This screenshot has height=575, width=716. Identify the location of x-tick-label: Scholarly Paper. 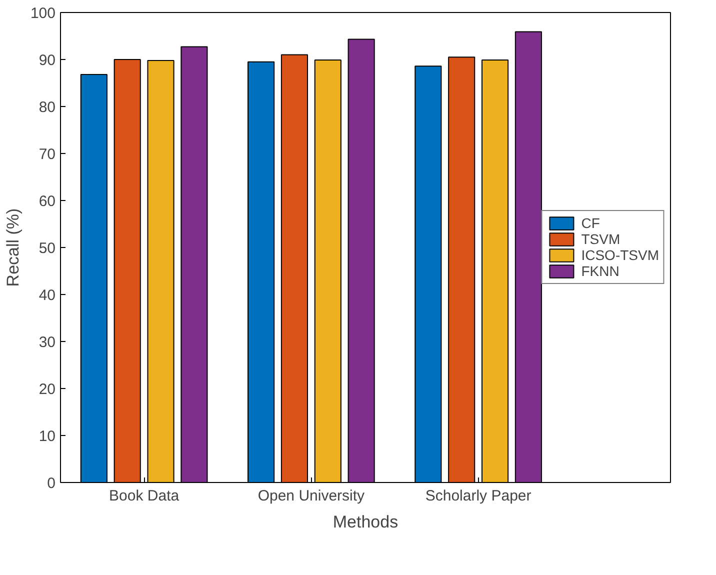
(478, 496).